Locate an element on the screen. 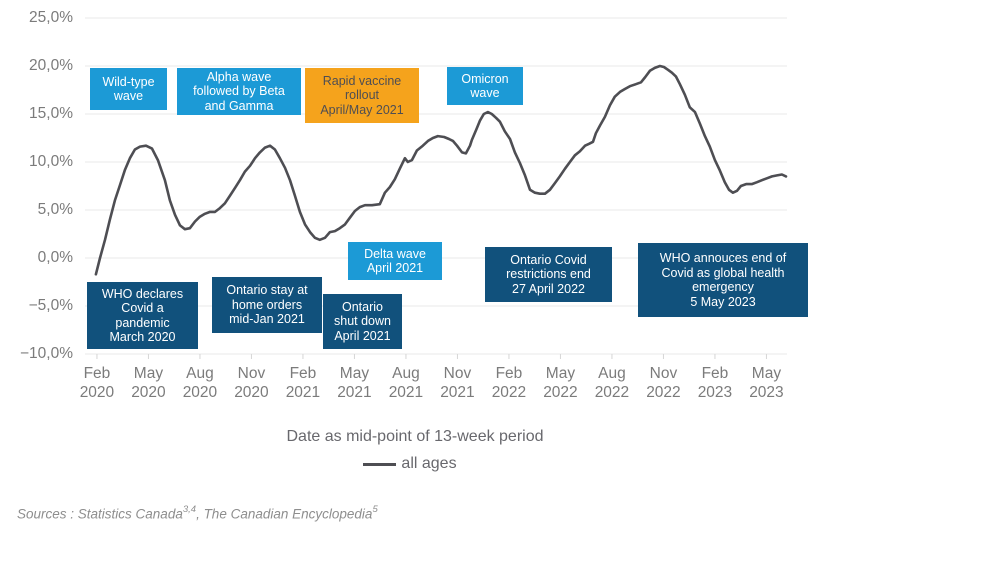  x-axis-label: Feb 2021 is located at coordinates (303, 383).